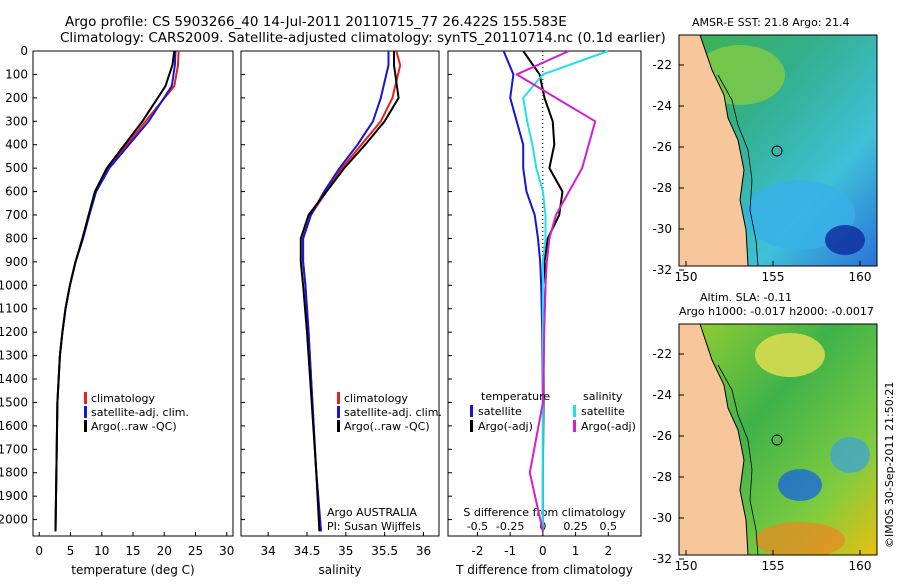 The image size is (900, 584). I want to click on x-tick-label: 1, so click(576, 551).